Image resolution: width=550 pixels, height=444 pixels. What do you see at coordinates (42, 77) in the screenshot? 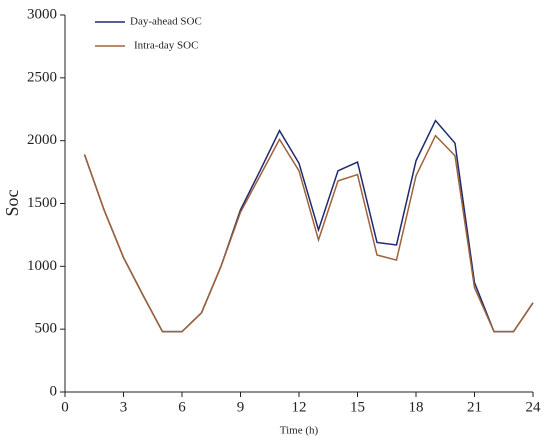
I see `y-tick-label: 2500` at bounding box center [42, 77].